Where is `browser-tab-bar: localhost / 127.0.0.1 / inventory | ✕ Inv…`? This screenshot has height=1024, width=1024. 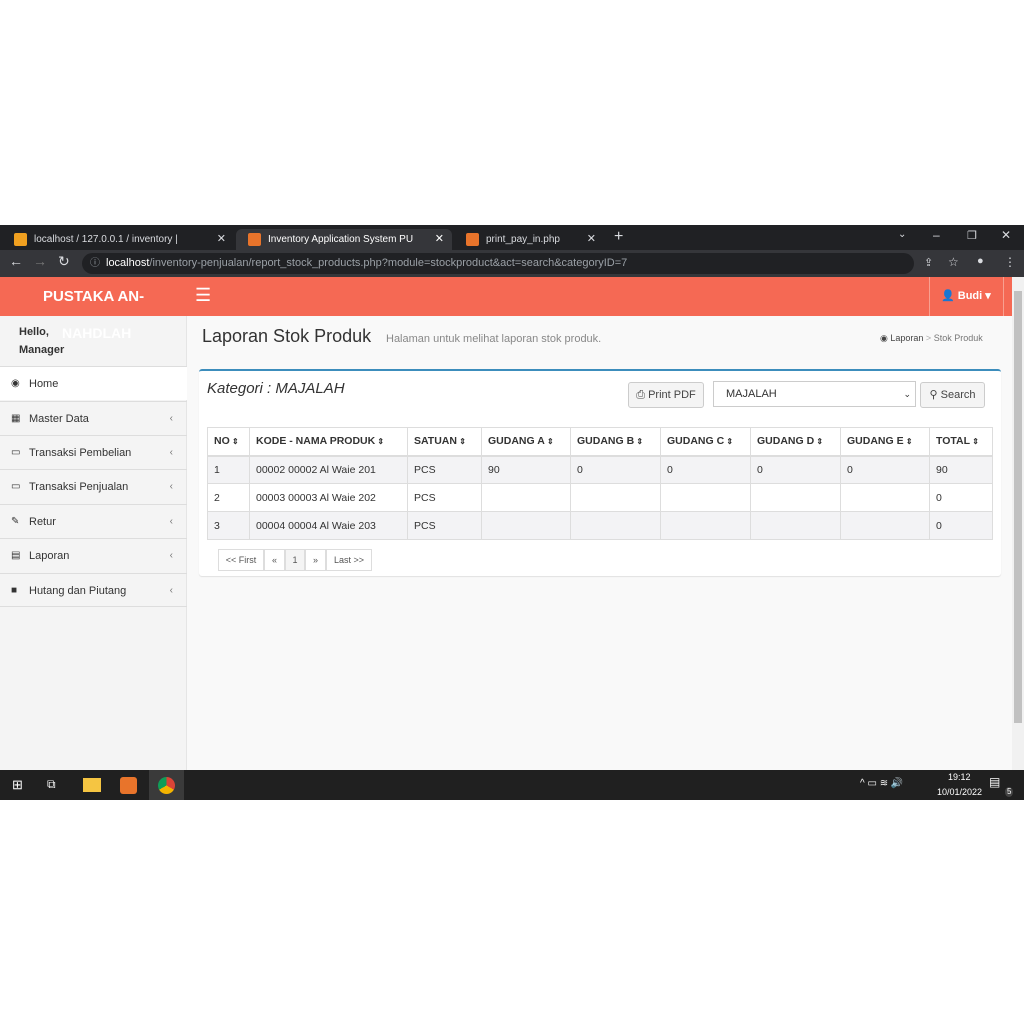 browser-tab-bar: localhost / 127.0.0.1 / inventory | ✕ Inv… is located at coordinates (512, 237).